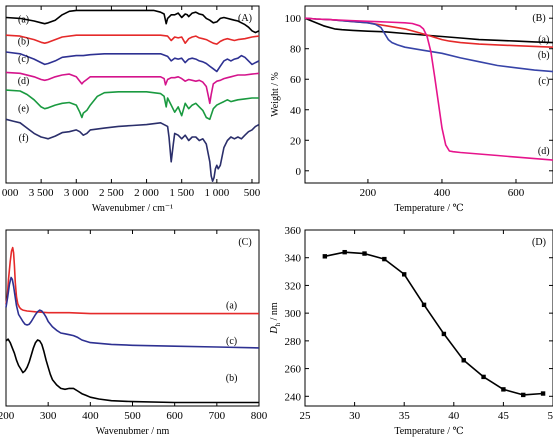 The height and width of the screenshot is (446, 553). What do you see at coordinates (405, 416) in the screenshot?
I see `x-tick-label: 35` at bounding box center [405, 416].